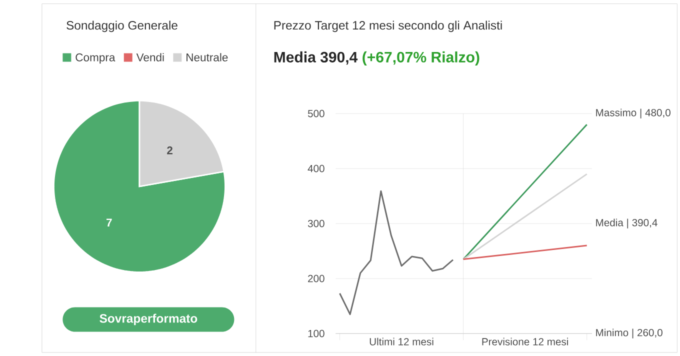 The height and width of the screenshot is (356, 680). Describe the element at coordinates (316, 58) in the screenshot. I see `chart-subtitle: Media 390,4` at that location.